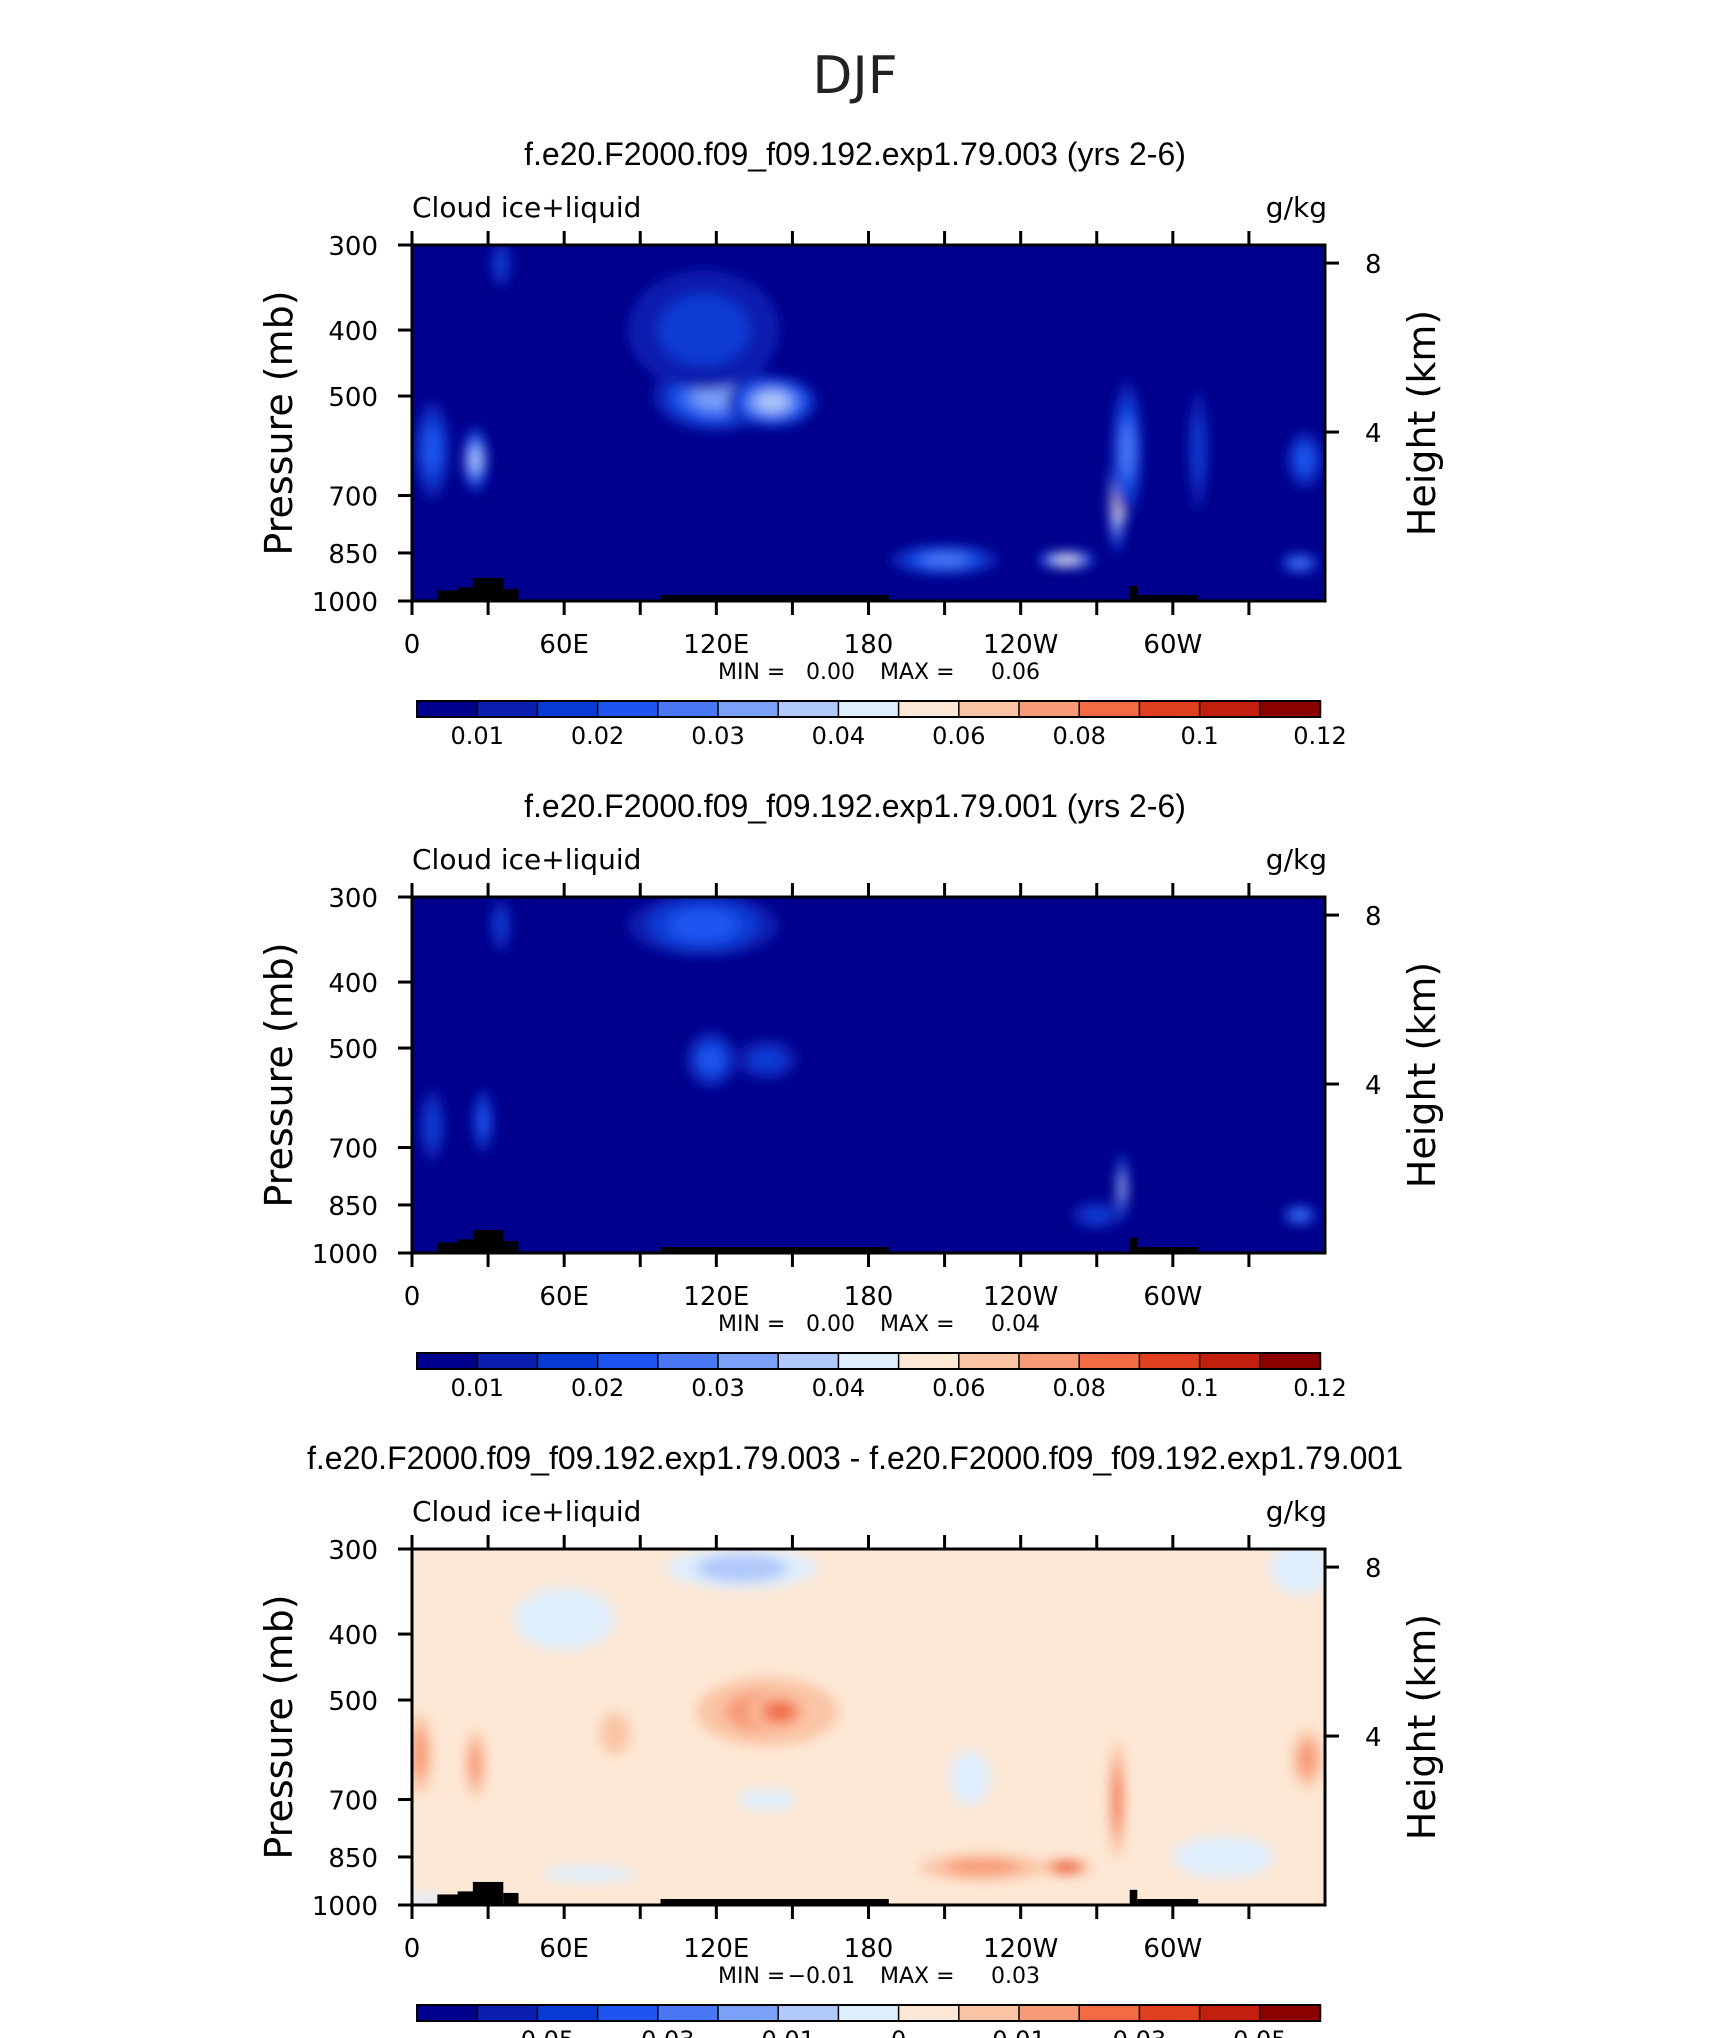 The width and height of the screenshot is (1710, 2038). What do you see at coordinates (1172, 1949) in the screenshot?
I see `x-tick-label: 60W` at bounding box center [1172, 1949].